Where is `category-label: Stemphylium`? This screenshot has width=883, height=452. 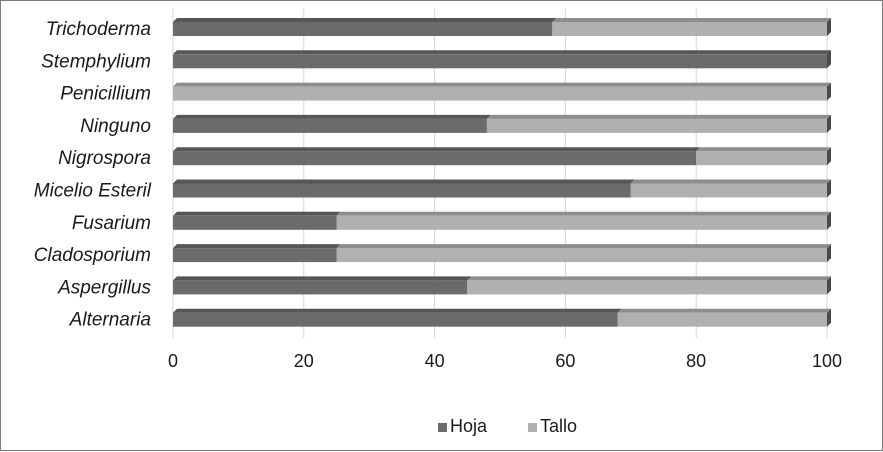 category-label: Stemphylium is located at coordinates (96, 61).